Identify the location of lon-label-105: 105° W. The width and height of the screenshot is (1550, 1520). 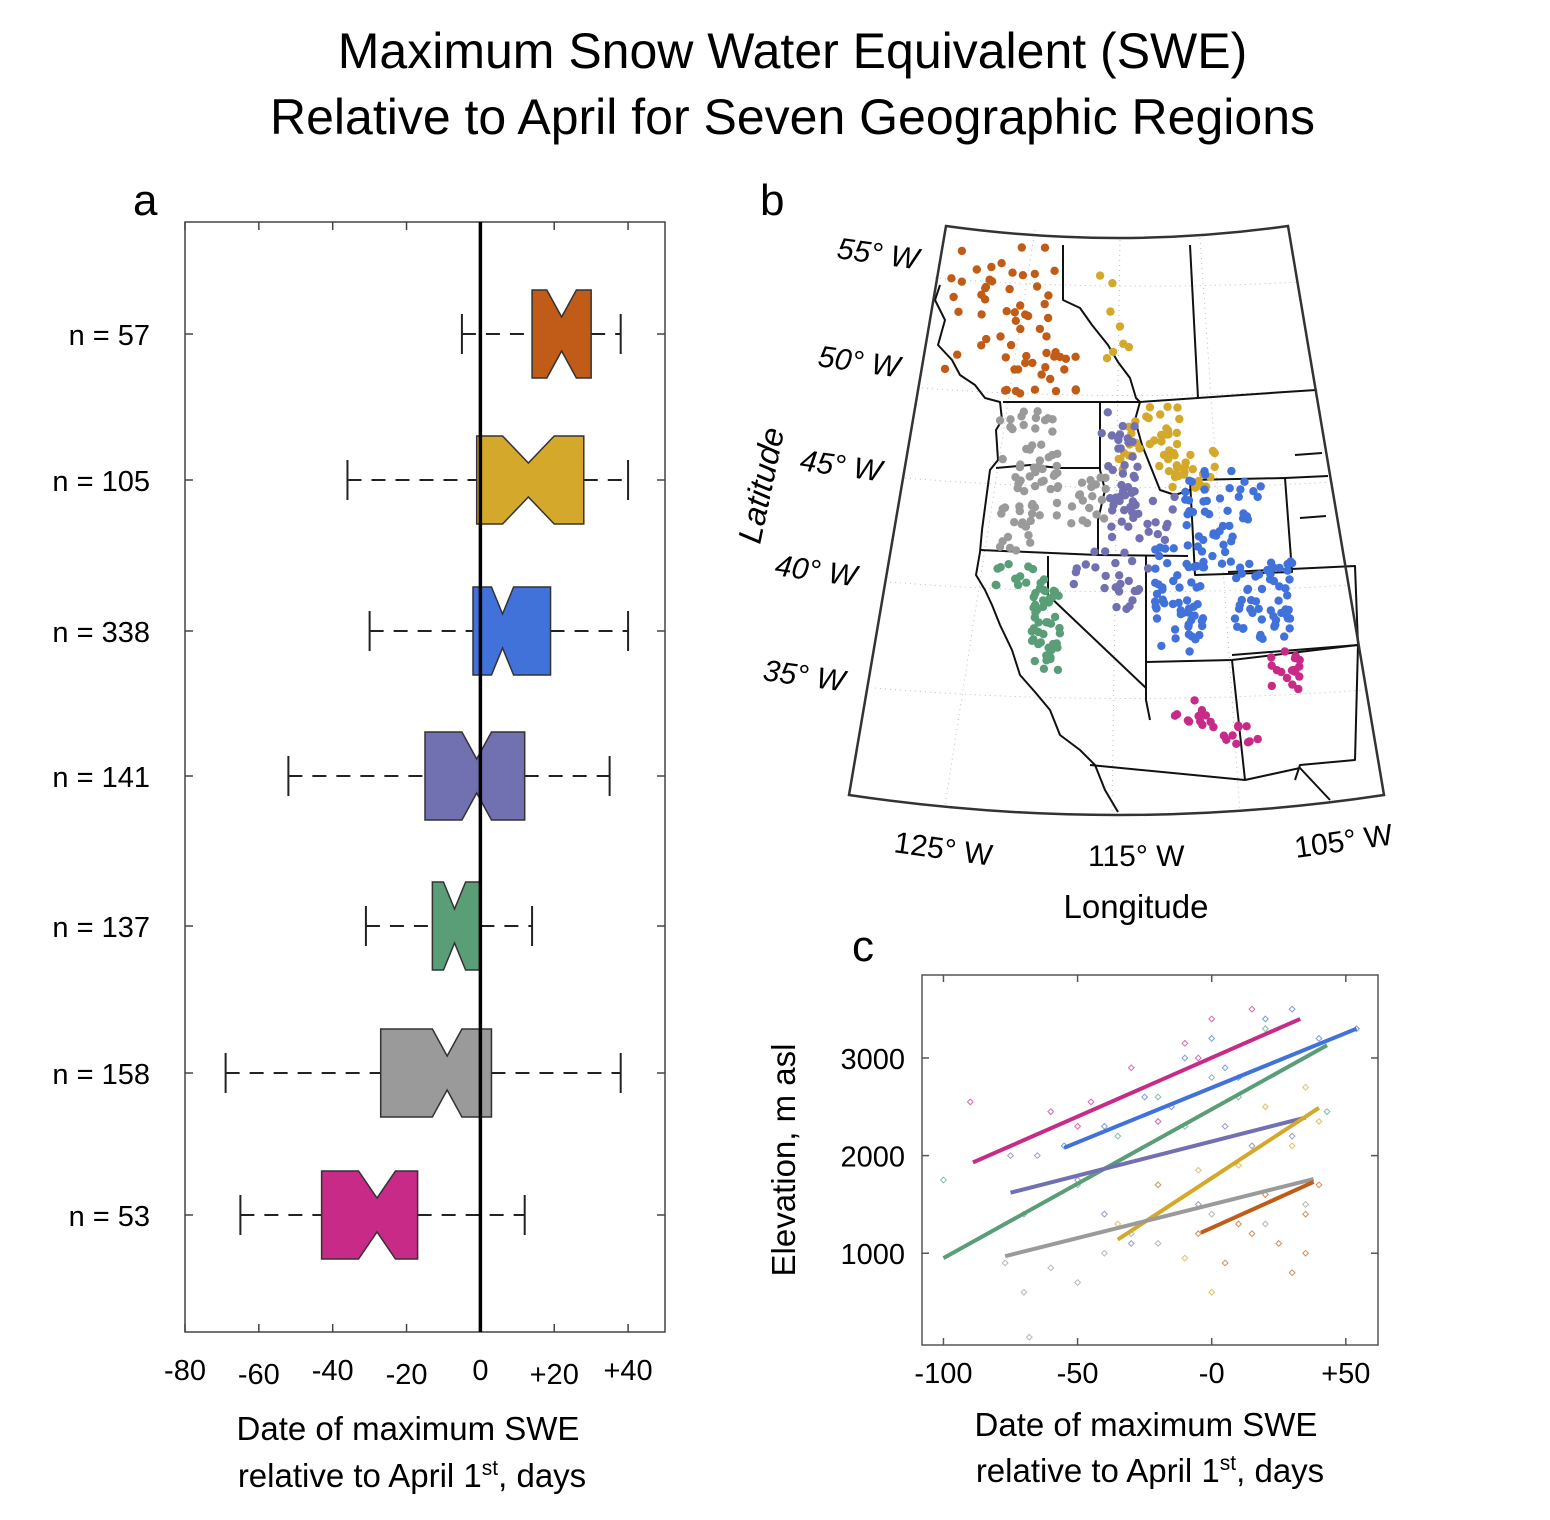
(1343, 841).